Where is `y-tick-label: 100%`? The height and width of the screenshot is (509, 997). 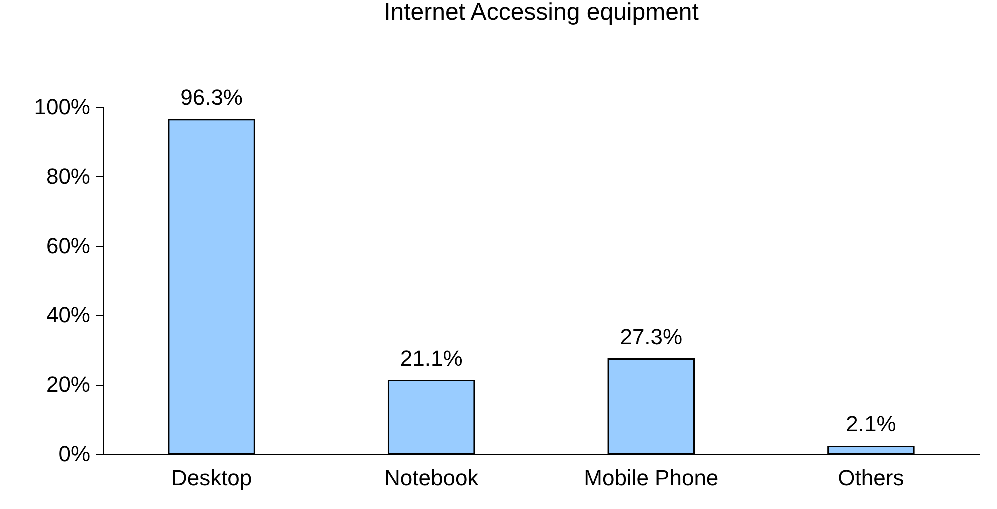 y-tick-label: 100% is located at coordinates (62, 107).